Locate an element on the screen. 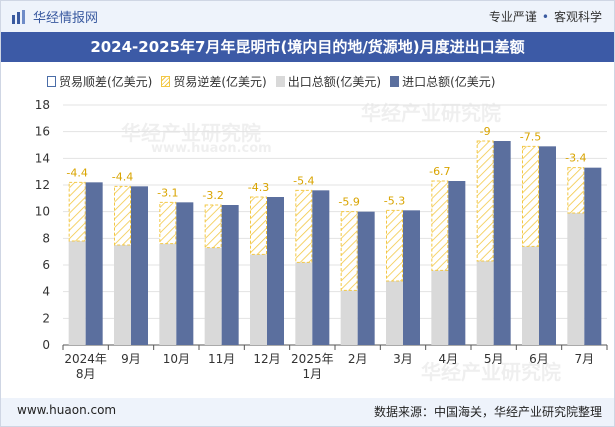 This screenshot has width=615, height=427. x-tick-label: 12月 is located at coordinates (266, 359).